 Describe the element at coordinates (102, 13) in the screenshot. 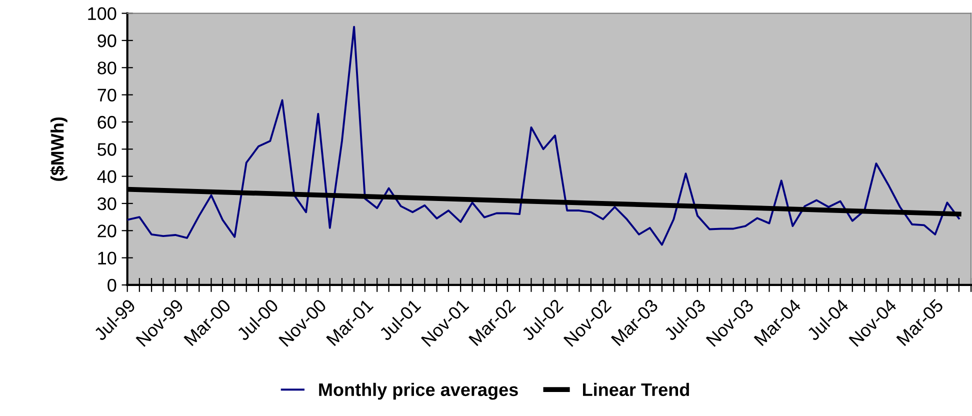

I see `y-tick-label: 100` at that location.